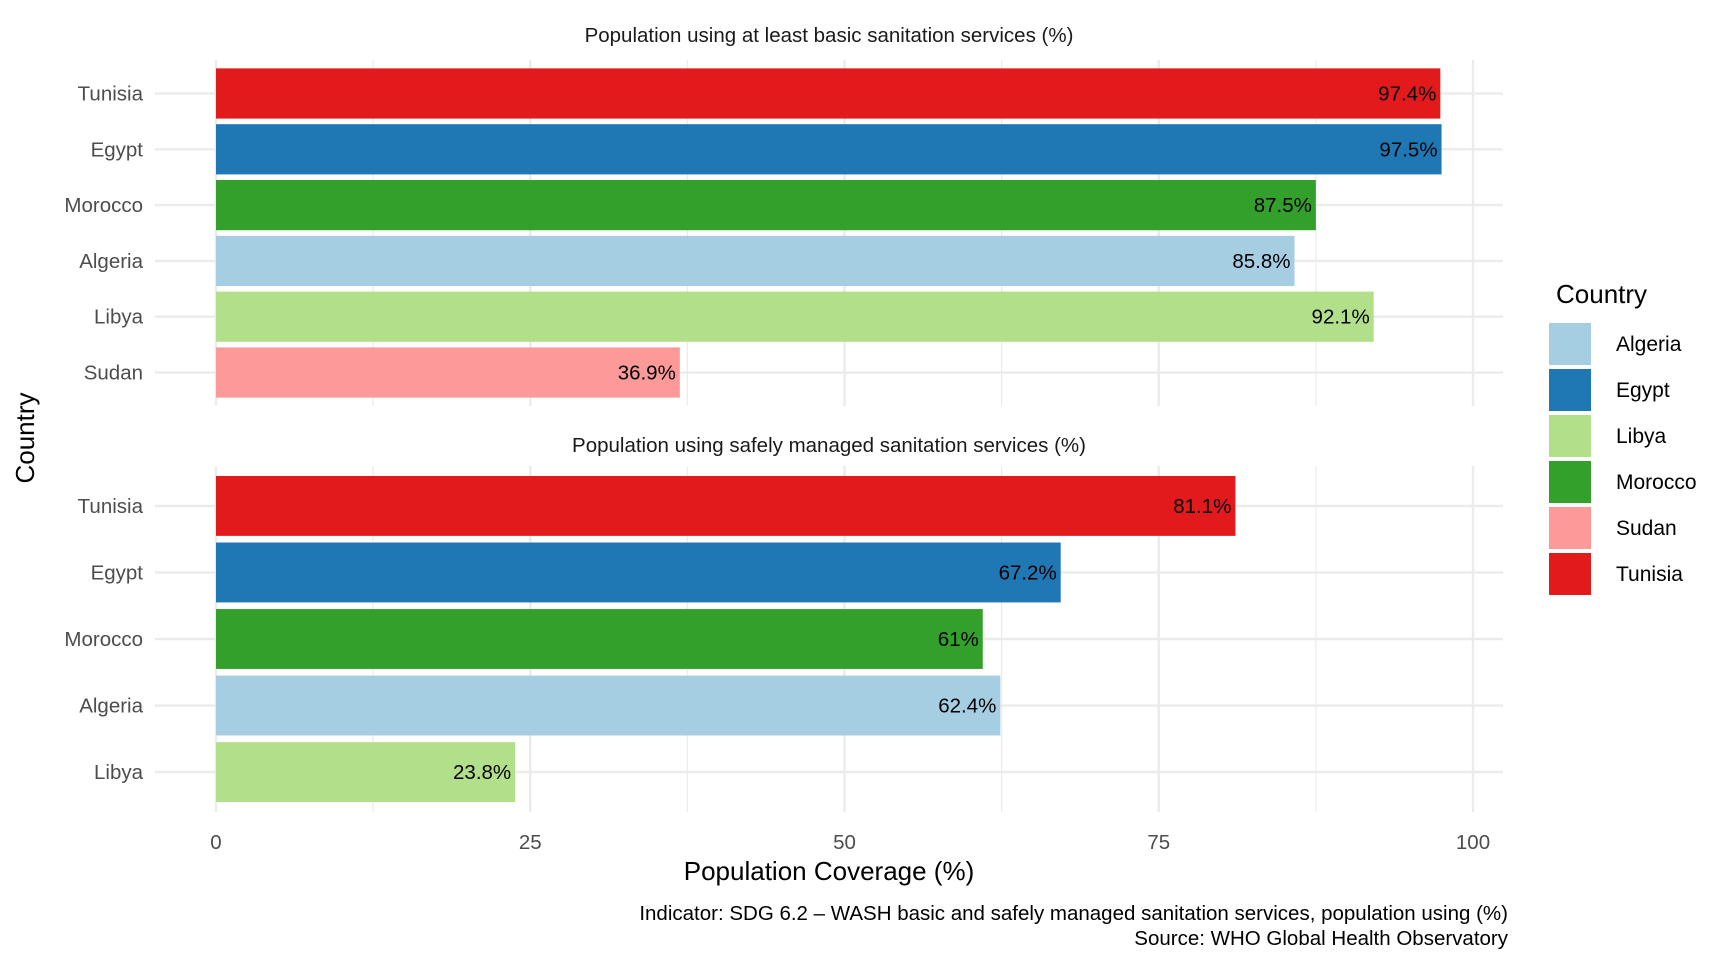 Image resolution: width=1728 pixels, height=960 pixels. I want to click on data-label: 97.5%, so click(1408, 149).